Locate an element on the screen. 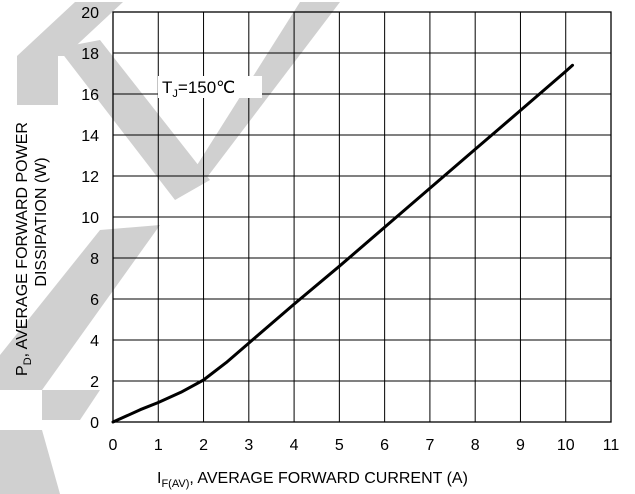  x-tick-label-10: 10 is located at coordinates (566, 445).